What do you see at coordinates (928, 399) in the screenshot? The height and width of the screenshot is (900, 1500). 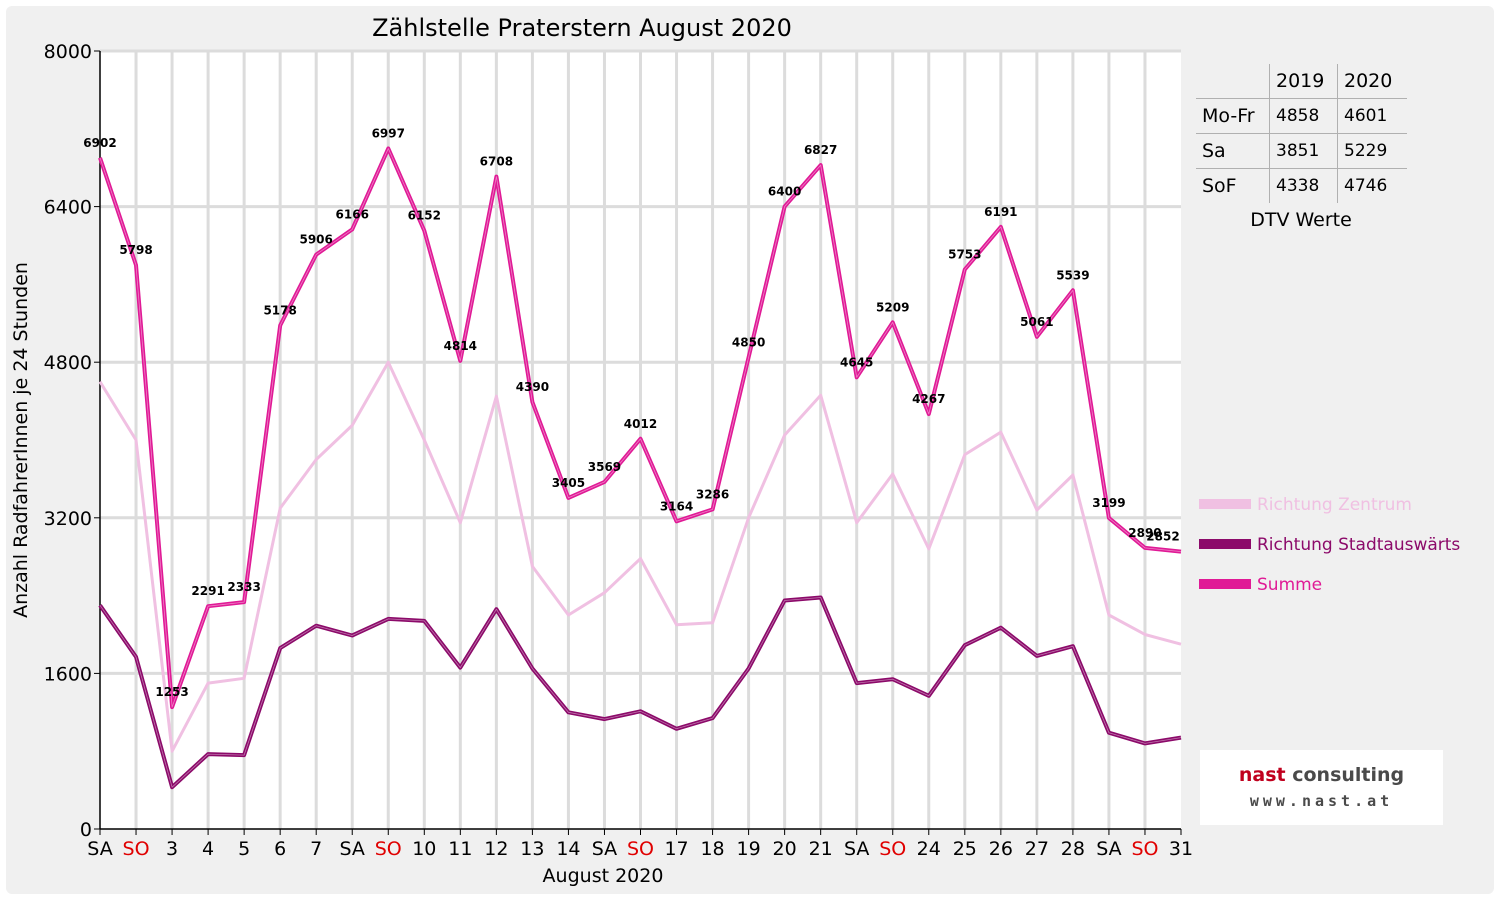 I see `data-label: 4267` at bounding box center [928, 399].